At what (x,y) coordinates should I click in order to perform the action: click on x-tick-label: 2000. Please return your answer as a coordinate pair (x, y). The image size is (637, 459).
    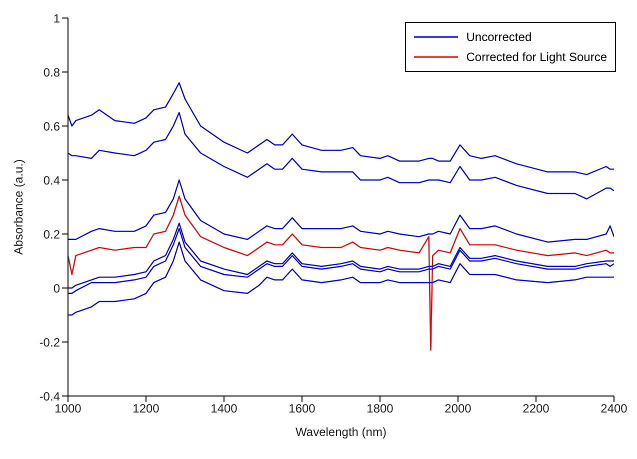
    Looking at the image, I should click on (458, 409).